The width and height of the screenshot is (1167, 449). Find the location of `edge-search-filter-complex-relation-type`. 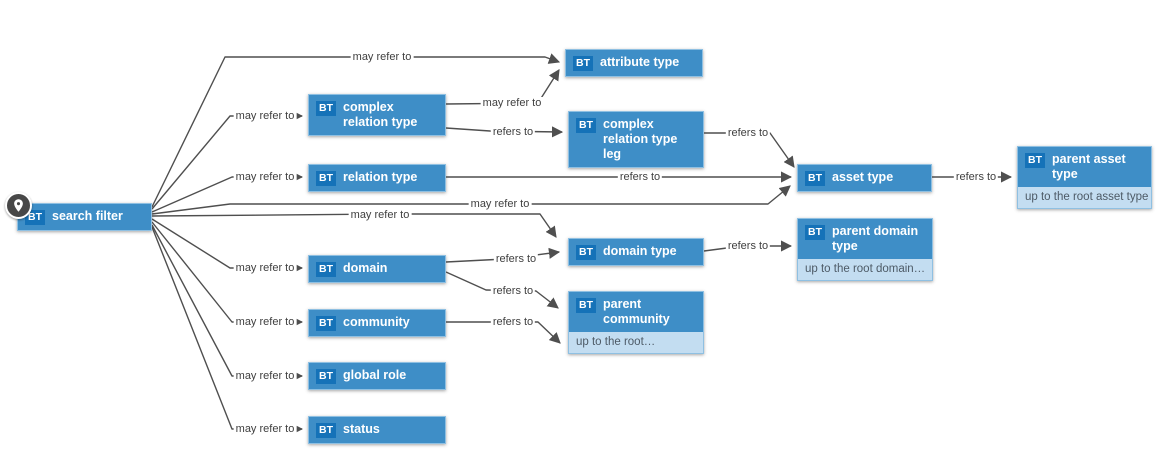

edge-search-filter-complex-relation-type is located at coordinates (227, 160).